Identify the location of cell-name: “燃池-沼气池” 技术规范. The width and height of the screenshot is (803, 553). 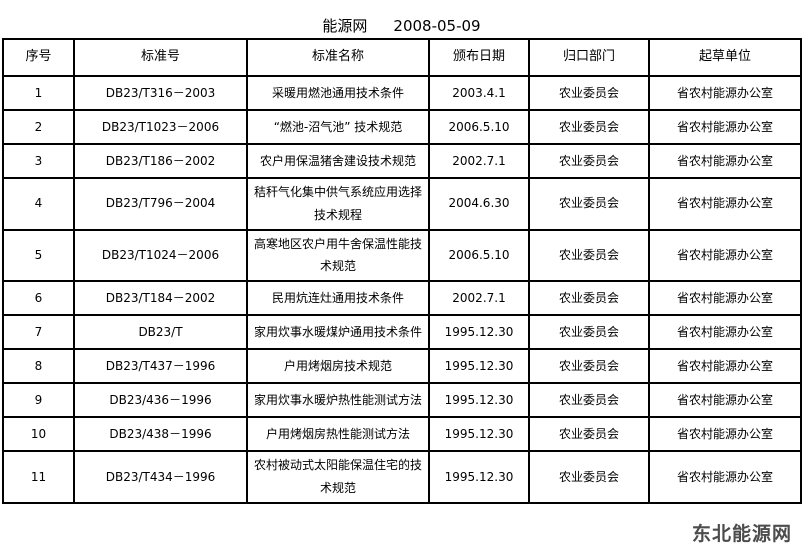
(338, 127).